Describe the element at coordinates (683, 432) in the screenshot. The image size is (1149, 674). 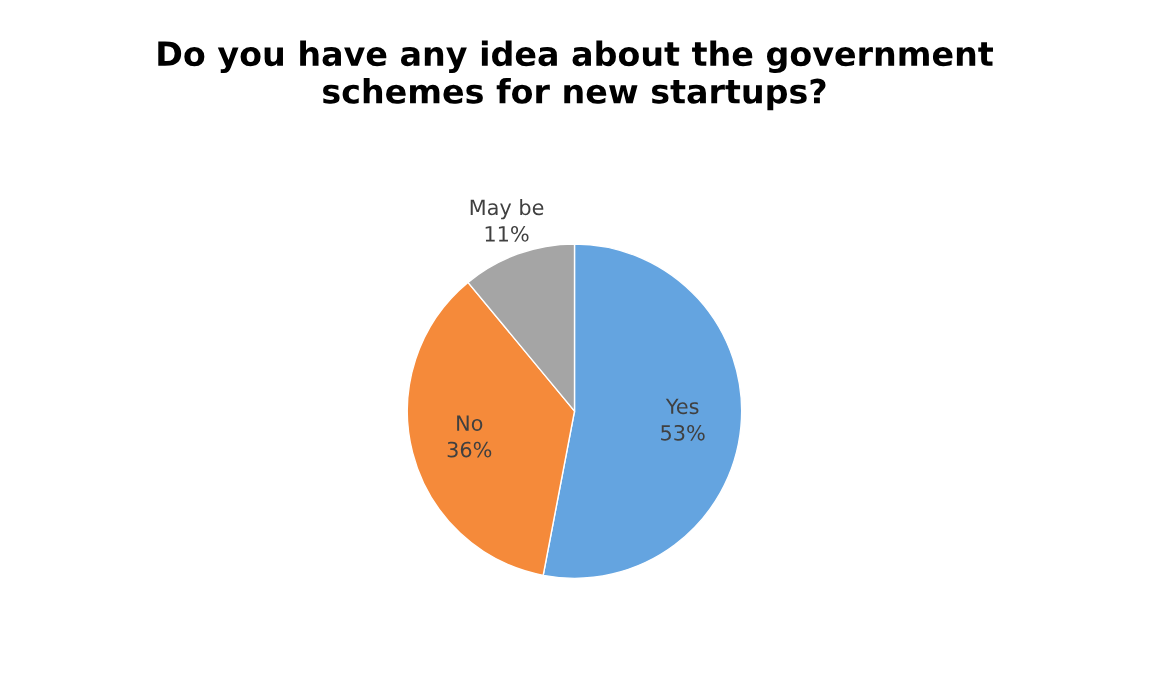
I see `data-label: 53%` at that location.